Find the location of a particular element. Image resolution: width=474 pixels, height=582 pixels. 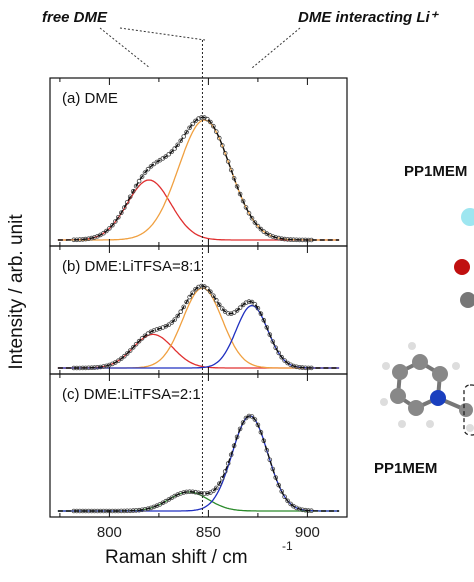

highlight-dashed-box is located at coordinates (468, 410).